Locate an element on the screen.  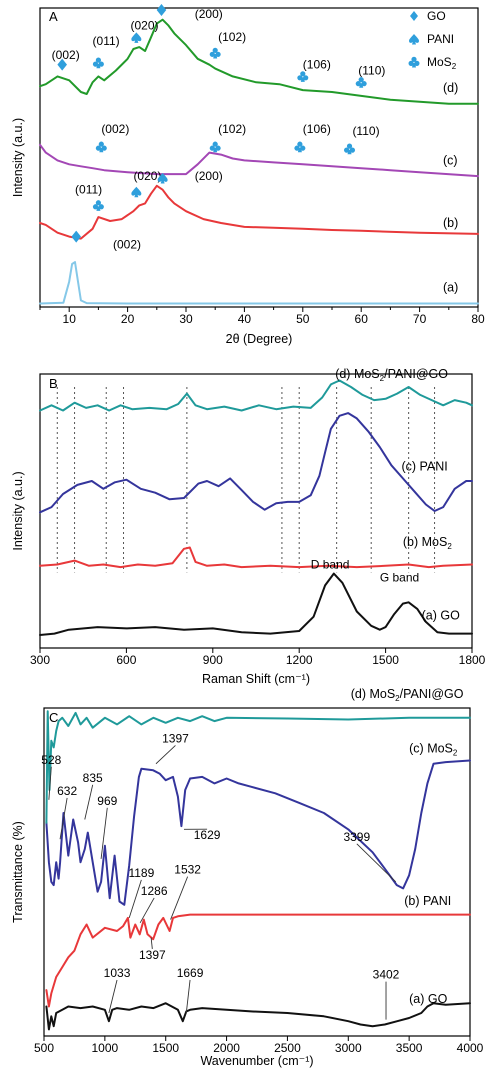
x-tick-label: 2500 is located at coordinates (287, 1048).